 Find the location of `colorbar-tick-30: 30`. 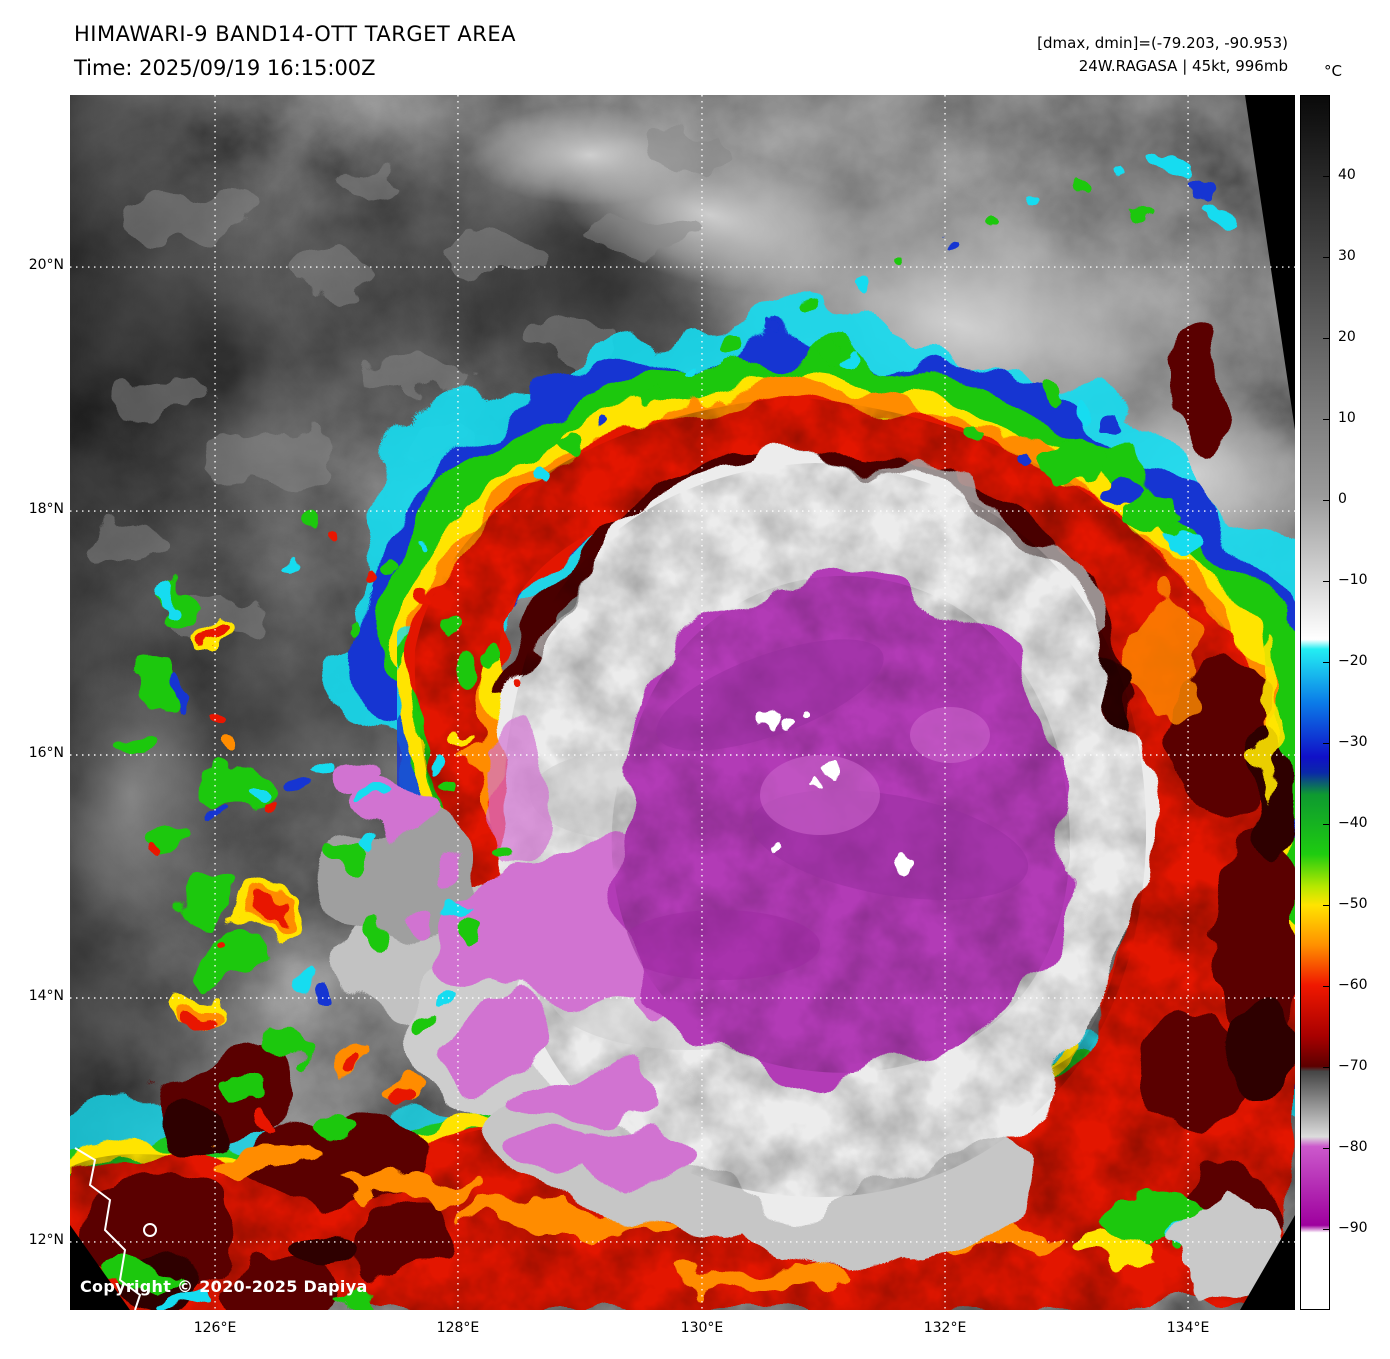

colorbar-tick-30: 30 is located at coordinates (1347, 256).